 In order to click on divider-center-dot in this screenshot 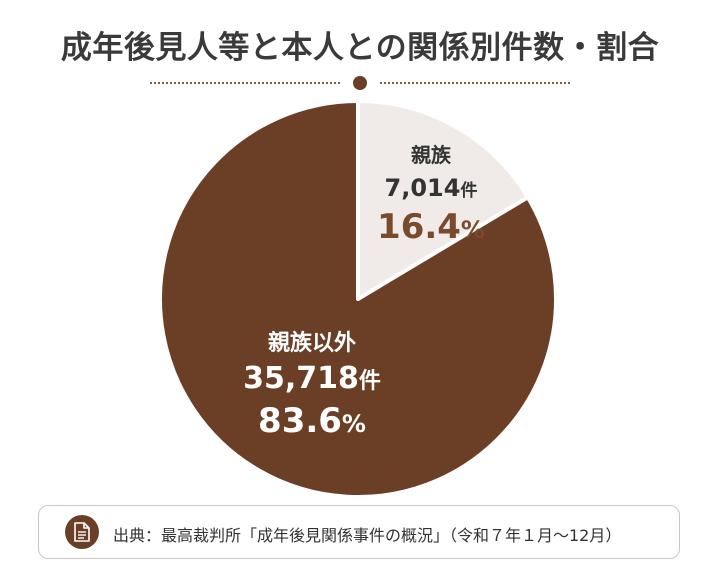, I will do `click(360, 83)`.